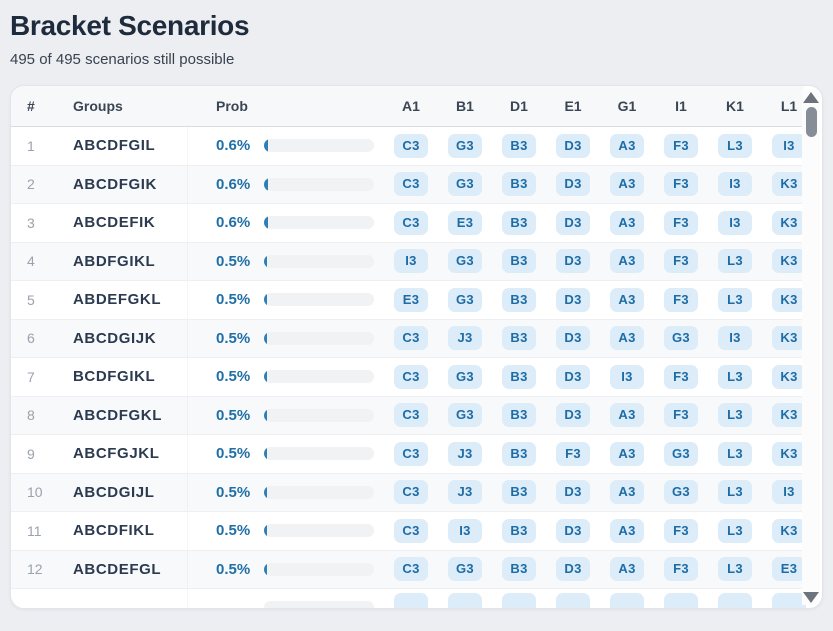  Describe the element at coordinates (811, 122) in the screenshot. I see `scrollbar-thumb` at that location.